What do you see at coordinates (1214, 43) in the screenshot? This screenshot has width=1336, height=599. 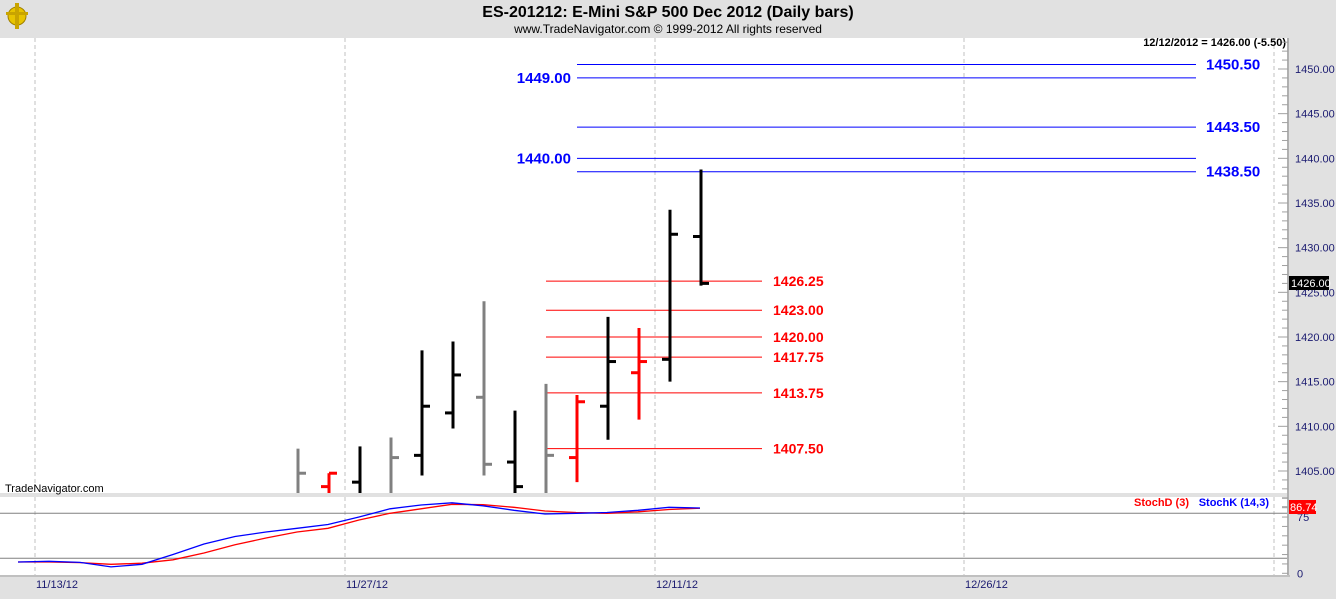 I see `last-quote: 12/12/2012 = 1426.00 (-5.50)` at bounding box center [1214, 43].